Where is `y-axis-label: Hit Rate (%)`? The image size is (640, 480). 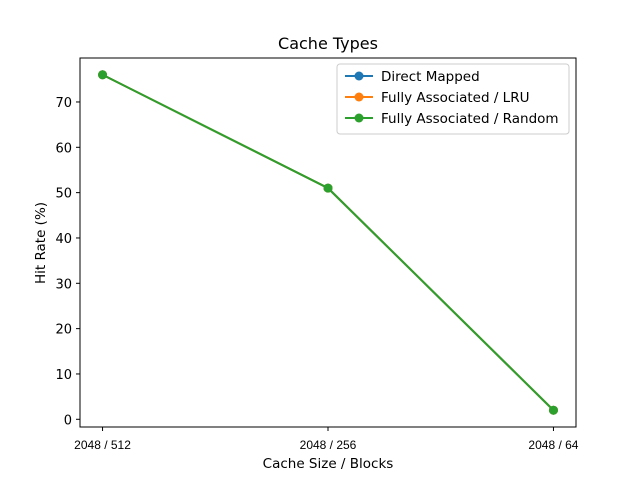 y-axis-label: Hit Rate (%) is located at coordinates (41, 243).